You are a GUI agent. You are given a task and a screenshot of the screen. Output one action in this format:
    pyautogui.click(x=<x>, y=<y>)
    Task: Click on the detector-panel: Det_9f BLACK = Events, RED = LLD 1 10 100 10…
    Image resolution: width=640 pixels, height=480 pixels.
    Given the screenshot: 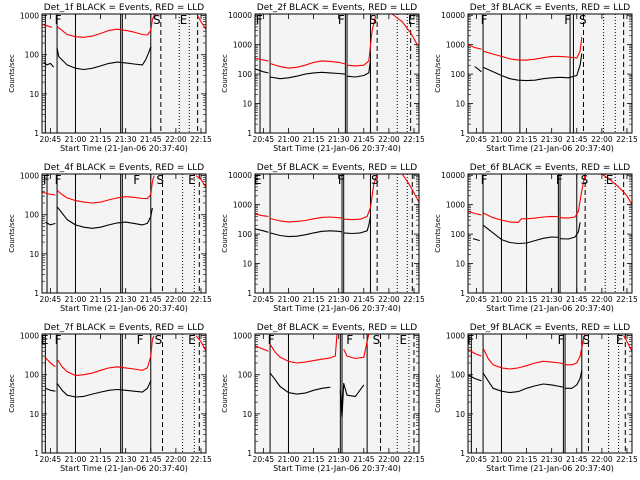 What is the action you would take?
    pyautogui.click(x=536, y=398)
    